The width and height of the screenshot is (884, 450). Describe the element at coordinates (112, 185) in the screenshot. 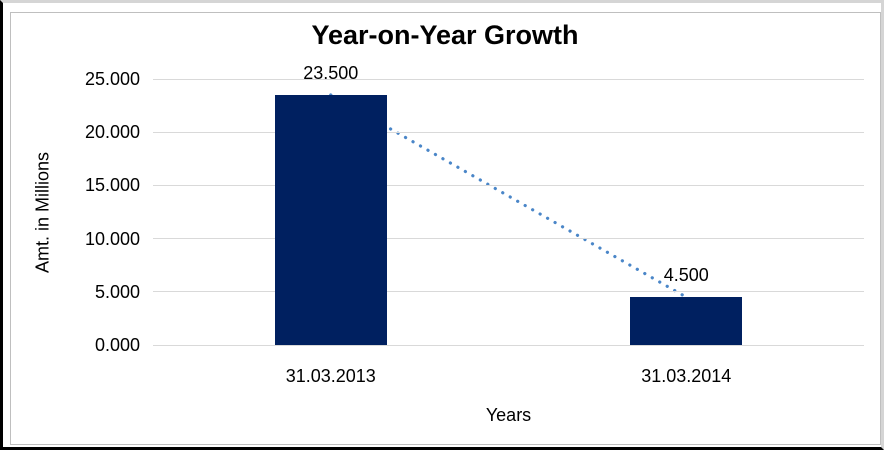

I see `y-tick-label: 15.000` at that location.